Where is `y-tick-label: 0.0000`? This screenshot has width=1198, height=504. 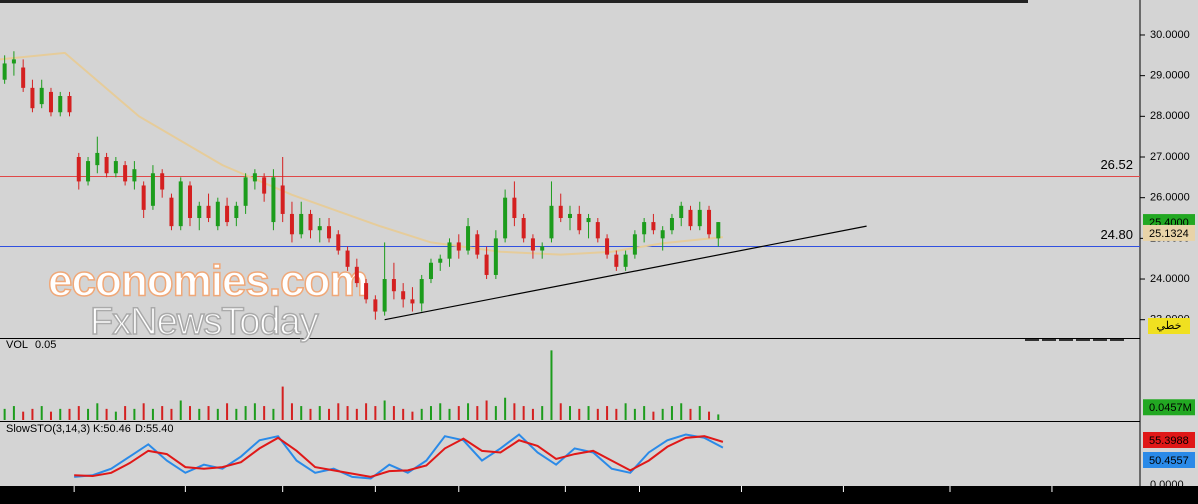 y-tick-label: 0.0000 is located at coordinates (1167, 485).